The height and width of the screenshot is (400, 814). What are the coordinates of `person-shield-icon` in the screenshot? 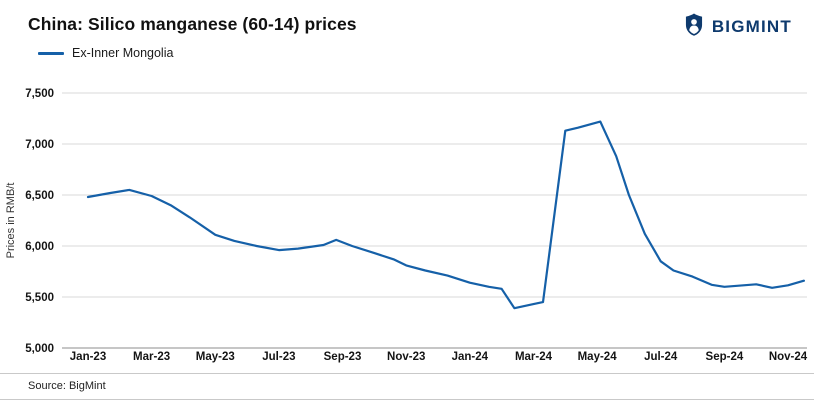 It's located at (694, 27).